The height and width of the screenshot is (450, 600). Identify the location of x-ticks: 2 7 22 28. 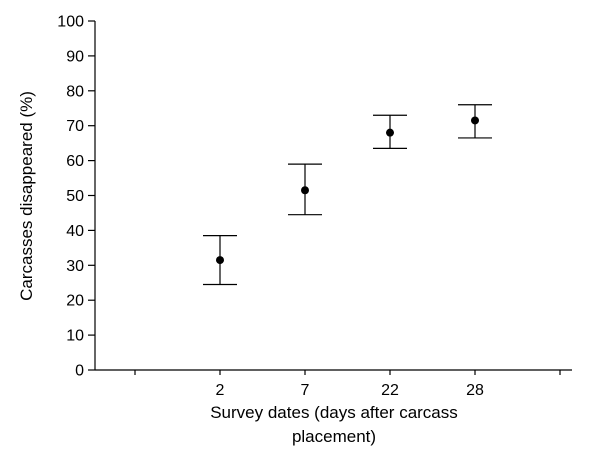
(347, 384).